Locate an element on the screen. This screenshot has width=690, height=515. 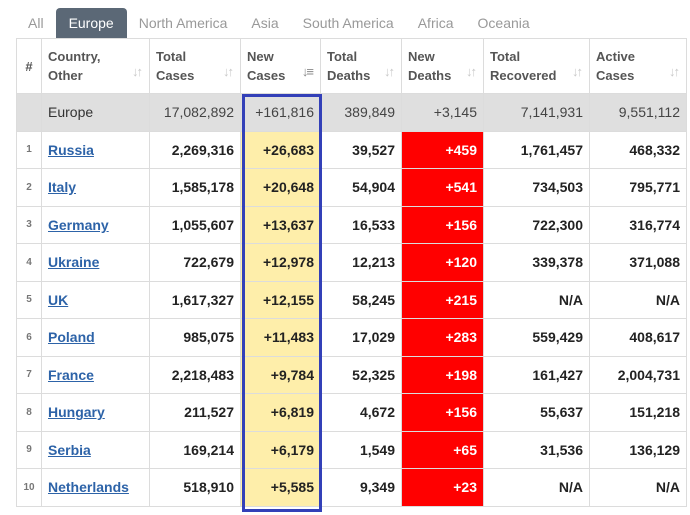
total-deaths-cell: 39,527 is located at coordinates (361, 149).